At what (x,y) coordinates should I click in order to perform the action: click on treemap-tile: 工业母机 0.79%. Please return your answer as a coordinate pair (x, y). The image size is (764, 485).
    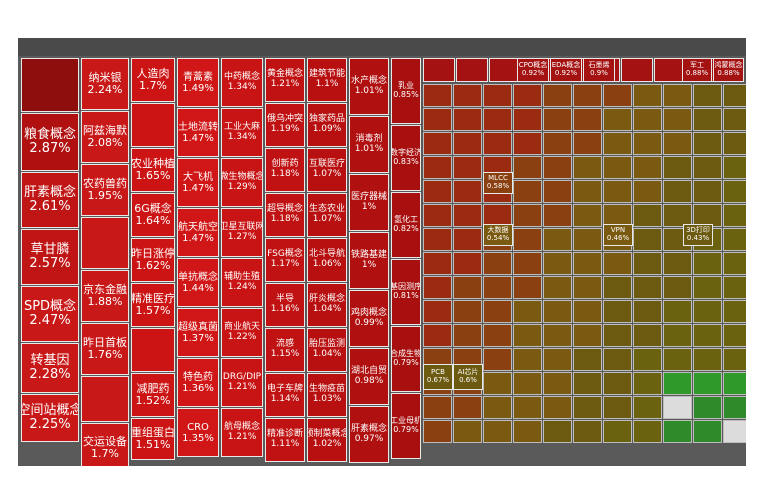
    Looking at the image, I should click on (406, 426).